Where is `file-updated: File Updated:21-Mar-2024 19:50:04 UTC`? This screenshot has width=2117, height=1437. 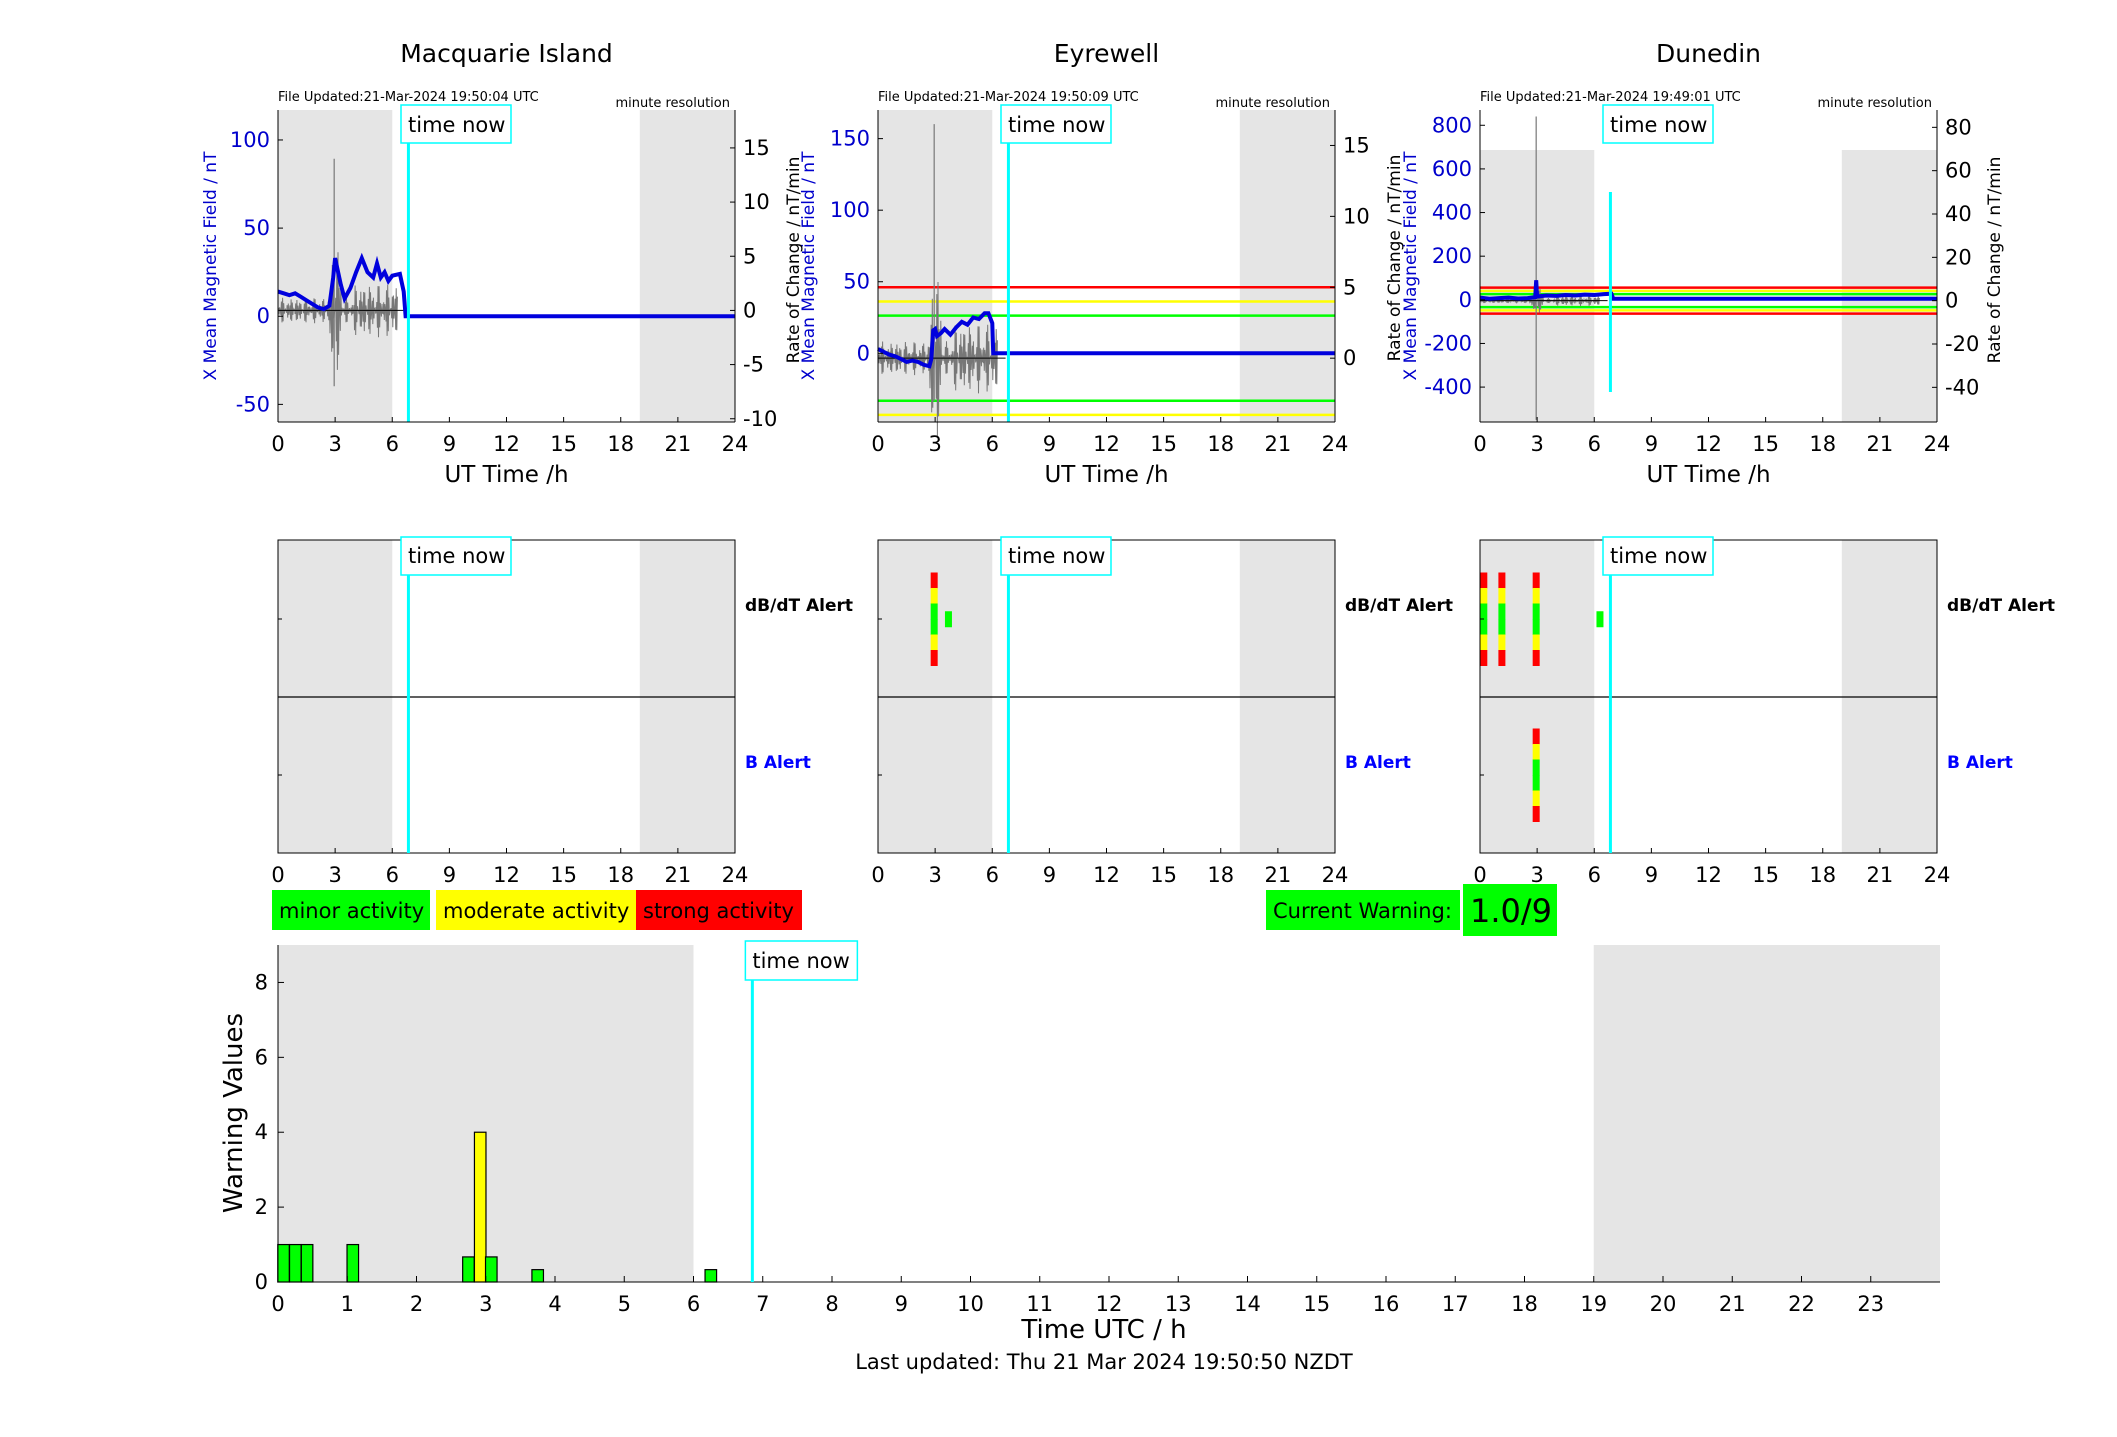
file-updated: File Updated:21-Mar-2024 19:50:04 UTC is located at coordinates (408, 97).